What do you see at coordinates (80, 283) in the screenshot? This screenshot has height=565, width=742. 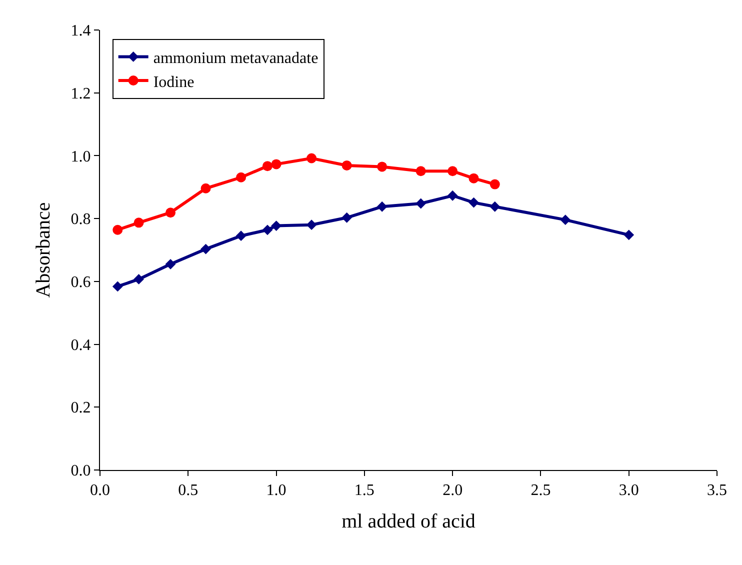 I see `y-tick-label: 0.6` at bounding box center [80, 283].